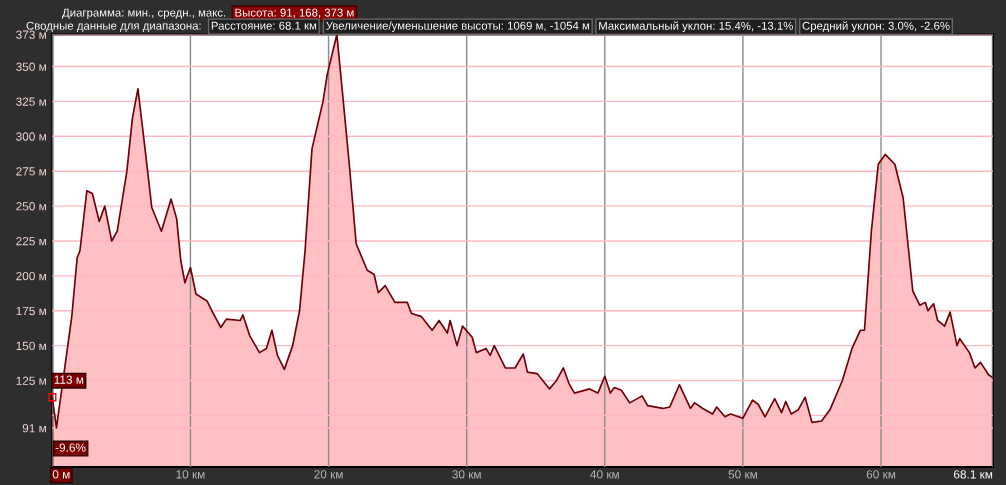 The height and width of the screenshot is (485, 1006). Describe the element at coordinates (876, 27) in the screenshot. I see `text: Средний уклон: 3.0%, -2.6%` at that location.